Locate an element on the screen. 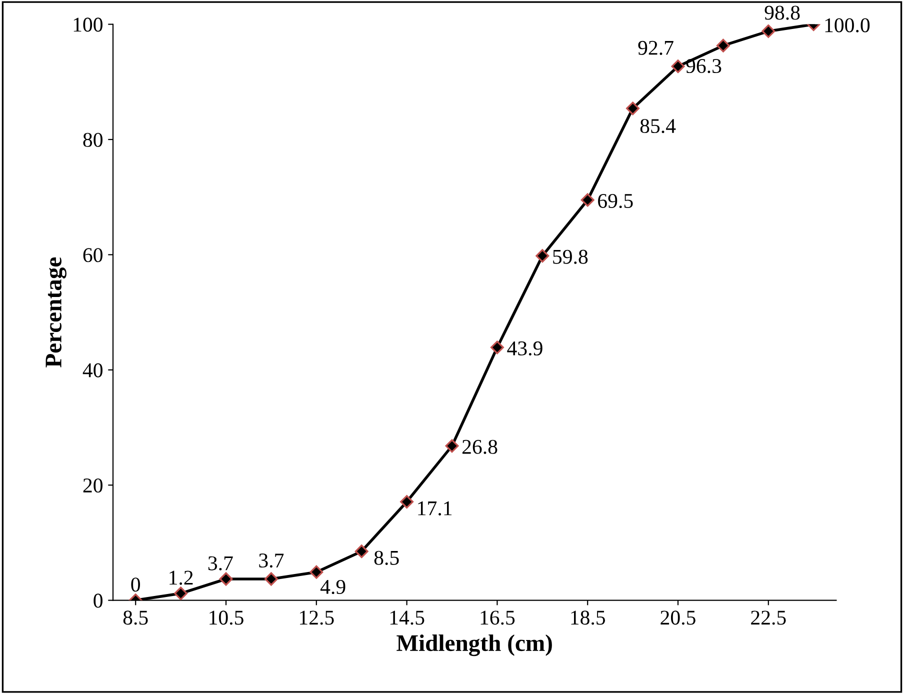 Image resolution: width=904 pixels, height=694 pixels. y-axis-title: Percentage is located at coordinates (56, 312).